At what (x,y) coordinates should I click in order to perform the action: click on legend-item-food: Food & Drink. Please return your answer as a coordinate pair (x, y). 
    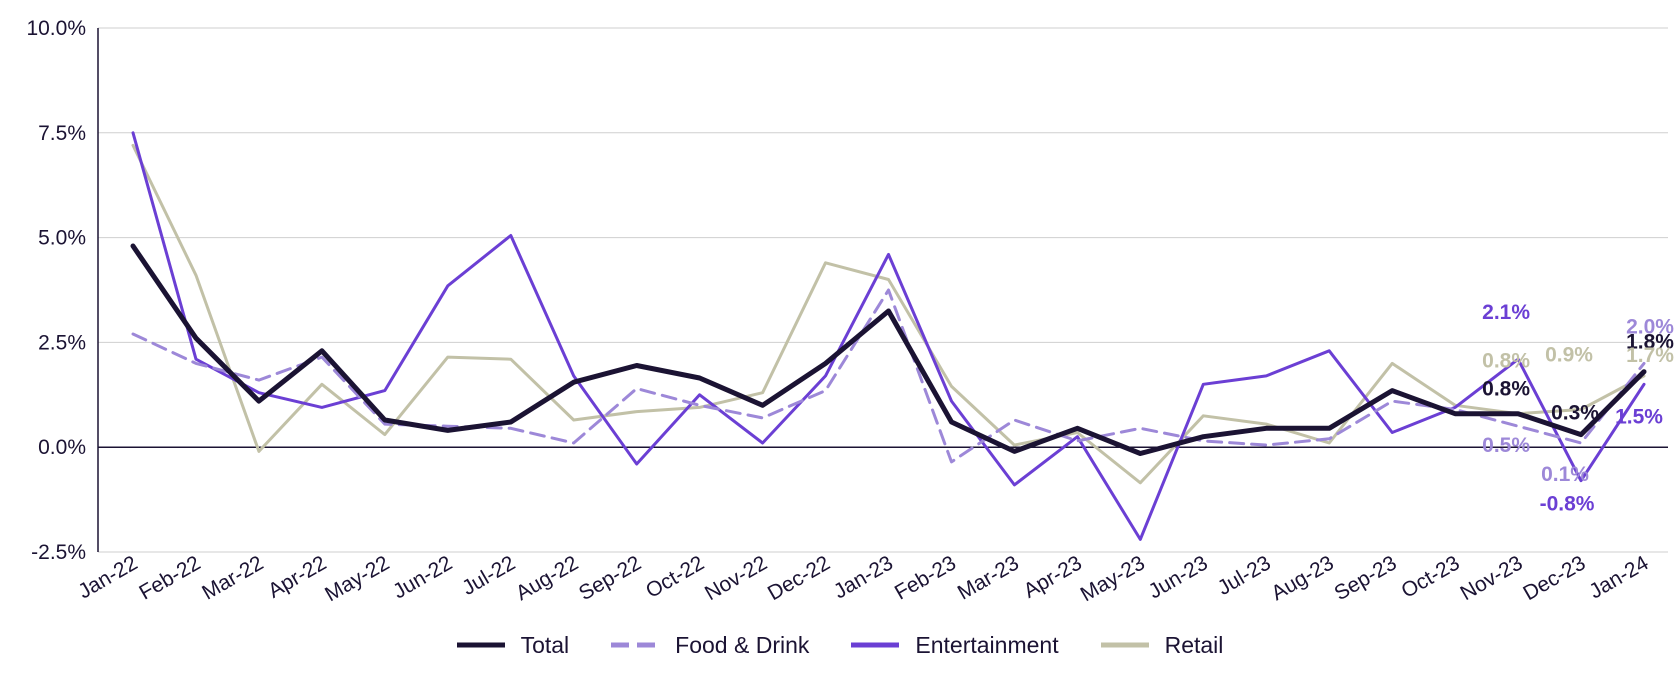
    Looking at the image, I should click on (708, 645).